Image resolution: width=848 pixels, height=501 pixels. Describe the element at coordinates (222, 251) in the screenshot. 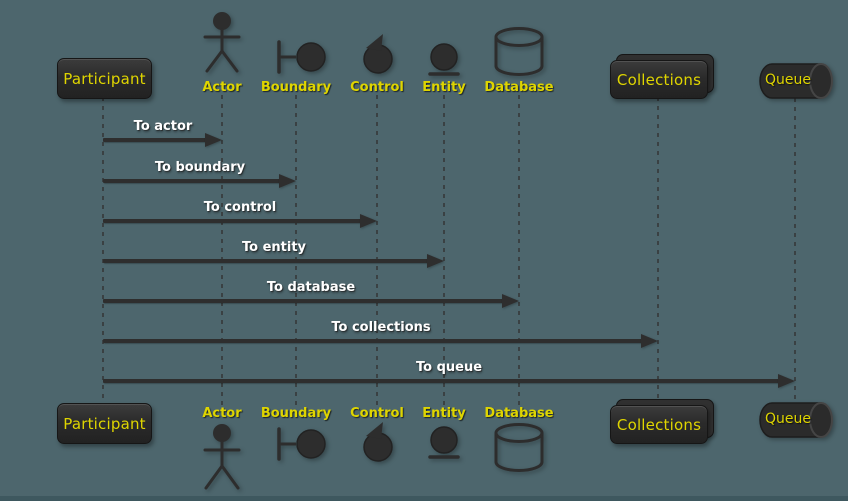

I see `lifeline-actor` at that location.